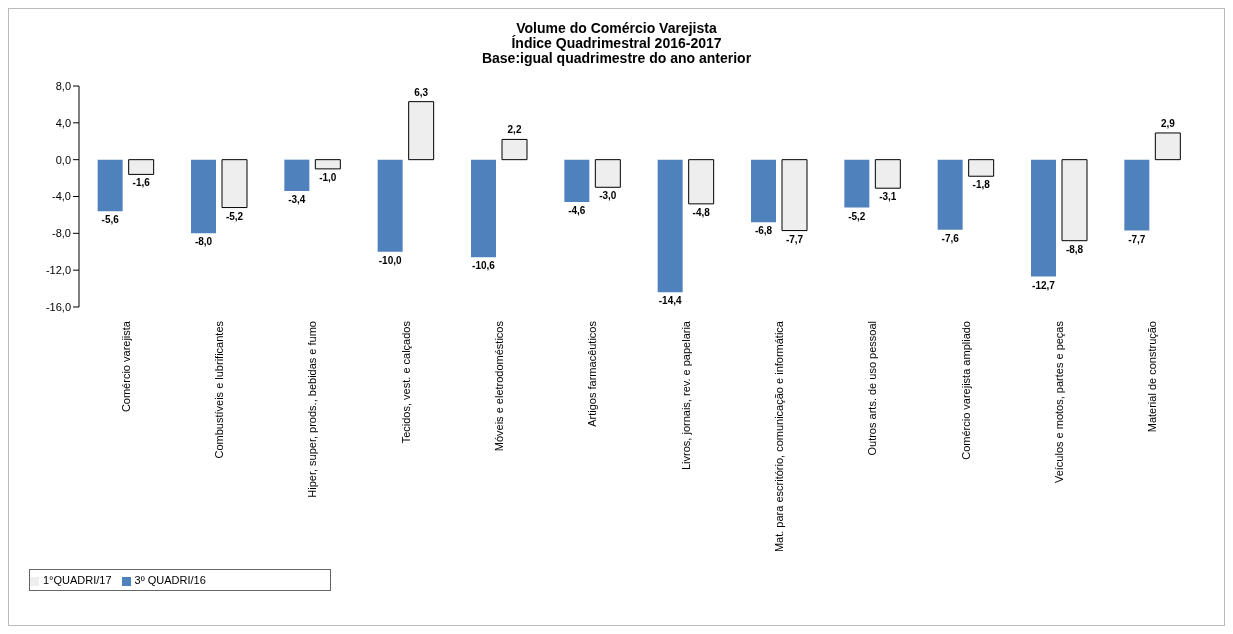 The image size is (1233, 634). Describe the element at coordinates (125, 366) in the screenshot. I see `x-tick-label: Comércio varejista` at that location.